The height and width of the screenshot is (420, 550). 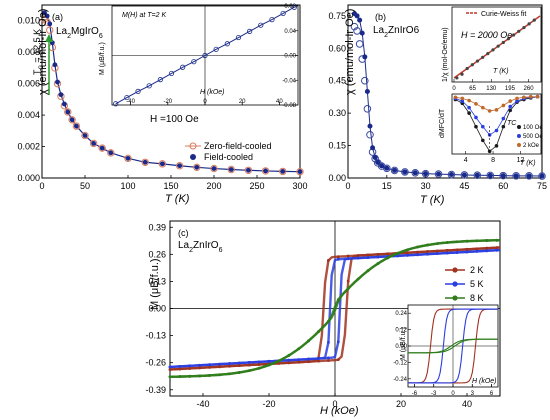 What do you see at coordinates (299, 186) in the screenshot?
I see `panel-a-xtick-label: 300` at bounding box center [299, 186].